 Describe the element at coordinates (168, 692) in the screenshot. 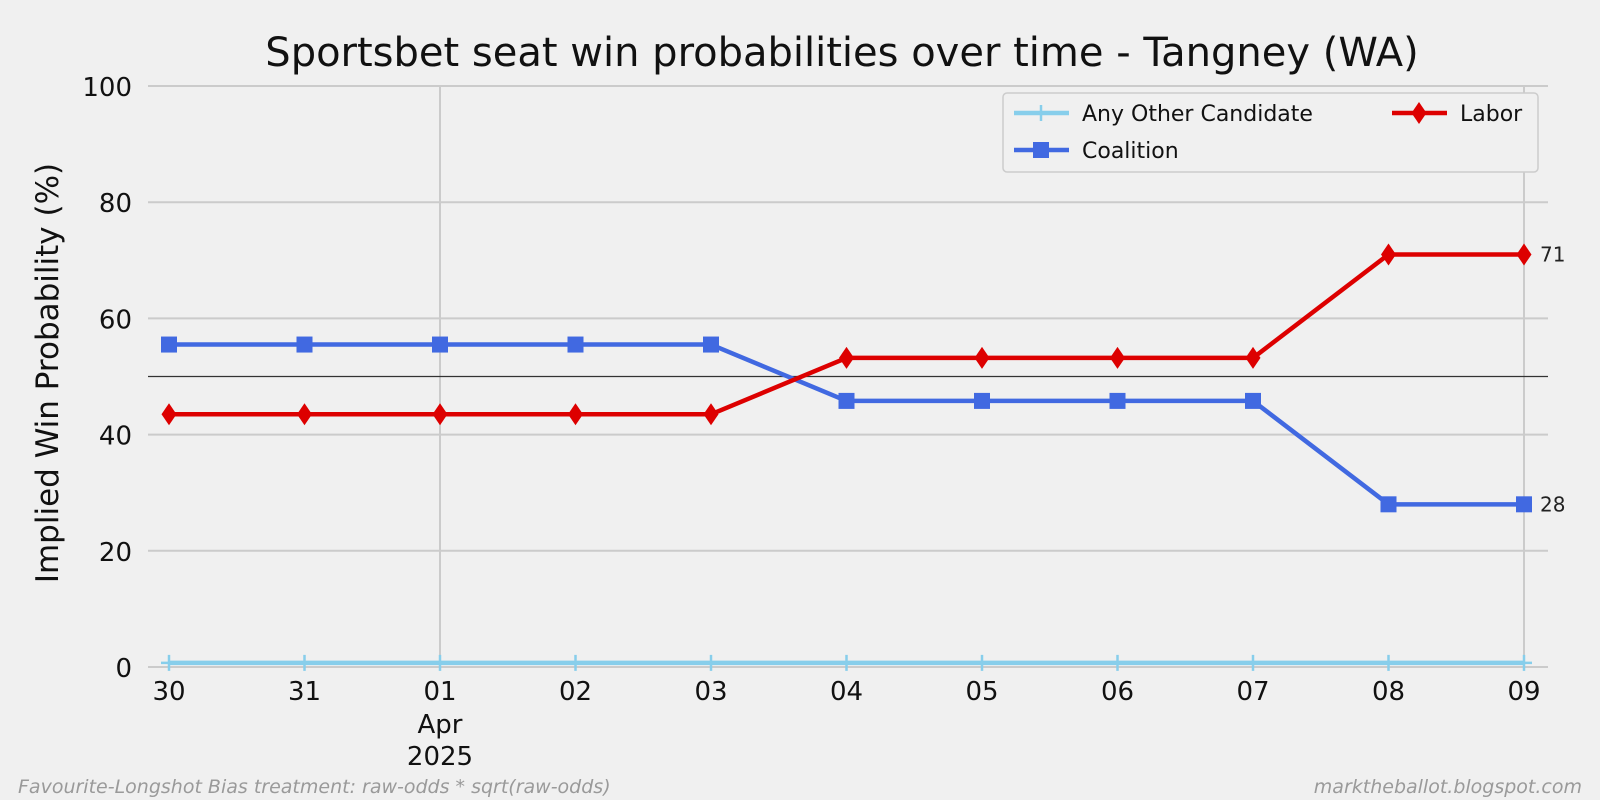

I see `x-tick-label: 30` at that location.